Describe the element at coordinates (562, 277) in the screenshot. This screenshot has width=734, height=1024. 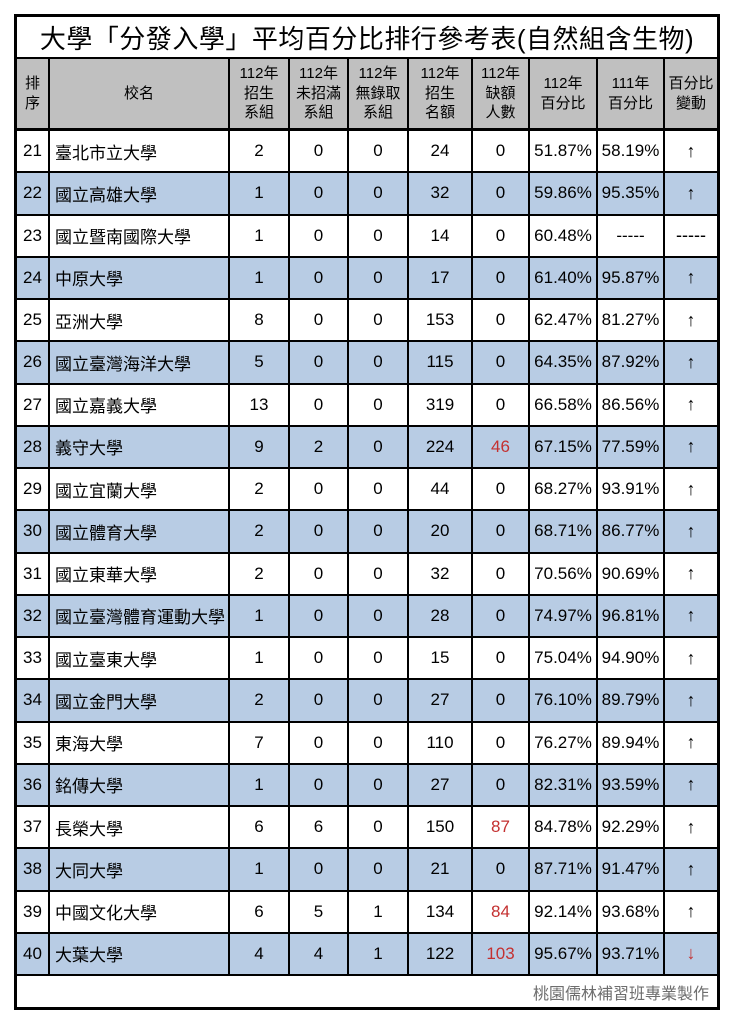
I see `cell-pct112: 61.40%` at that location.